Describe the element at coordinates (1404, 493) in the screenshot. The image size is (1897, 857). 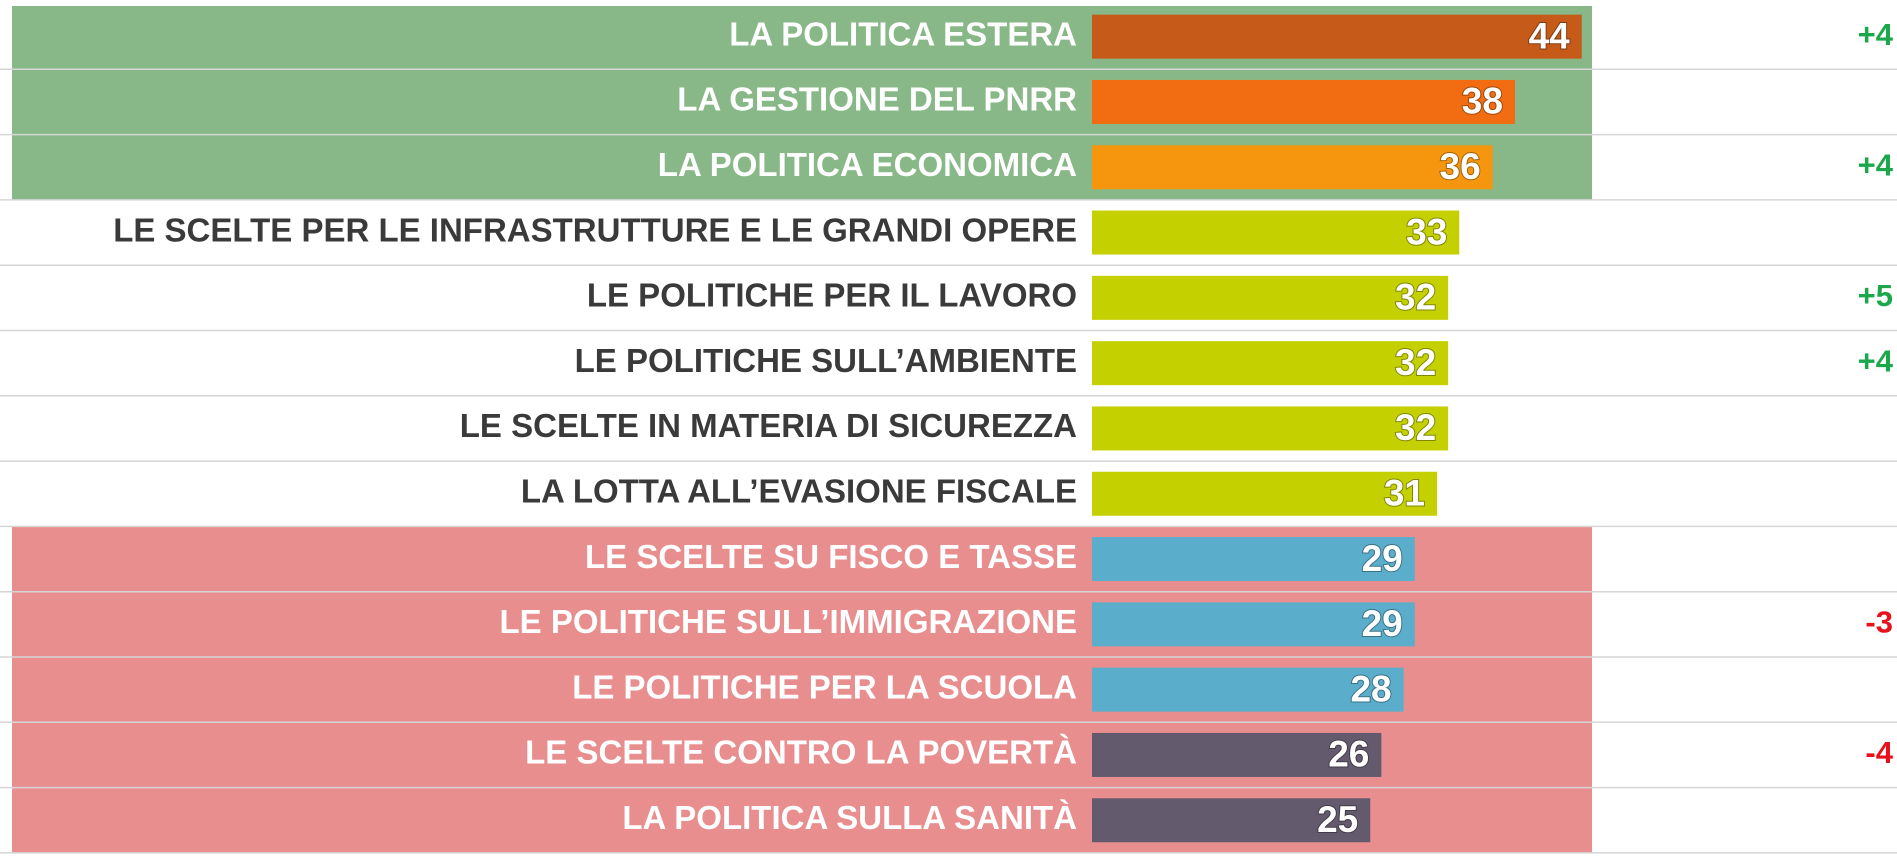
I see `value-label: 31` at that location.